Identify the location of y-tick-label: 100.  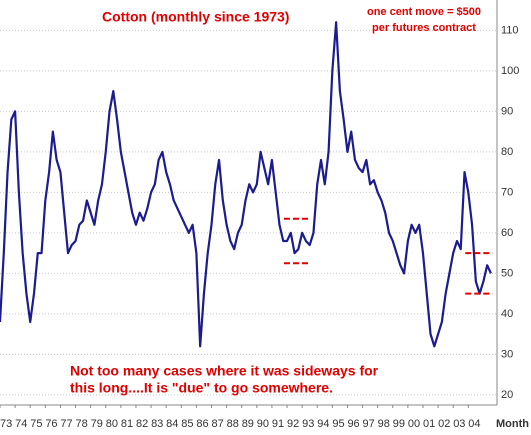
(510, 71).